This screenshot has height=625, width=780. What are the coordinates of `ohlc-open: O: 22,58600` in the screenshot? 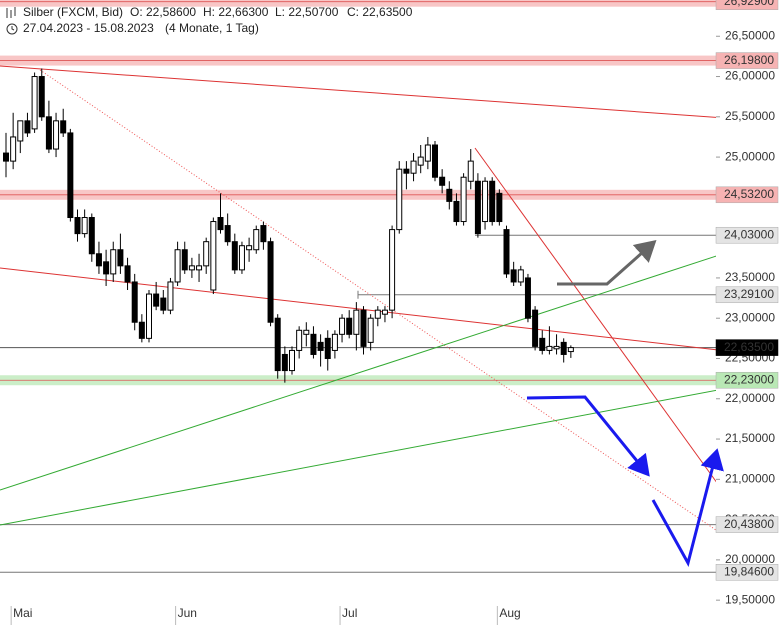 It's located at (163, 12).